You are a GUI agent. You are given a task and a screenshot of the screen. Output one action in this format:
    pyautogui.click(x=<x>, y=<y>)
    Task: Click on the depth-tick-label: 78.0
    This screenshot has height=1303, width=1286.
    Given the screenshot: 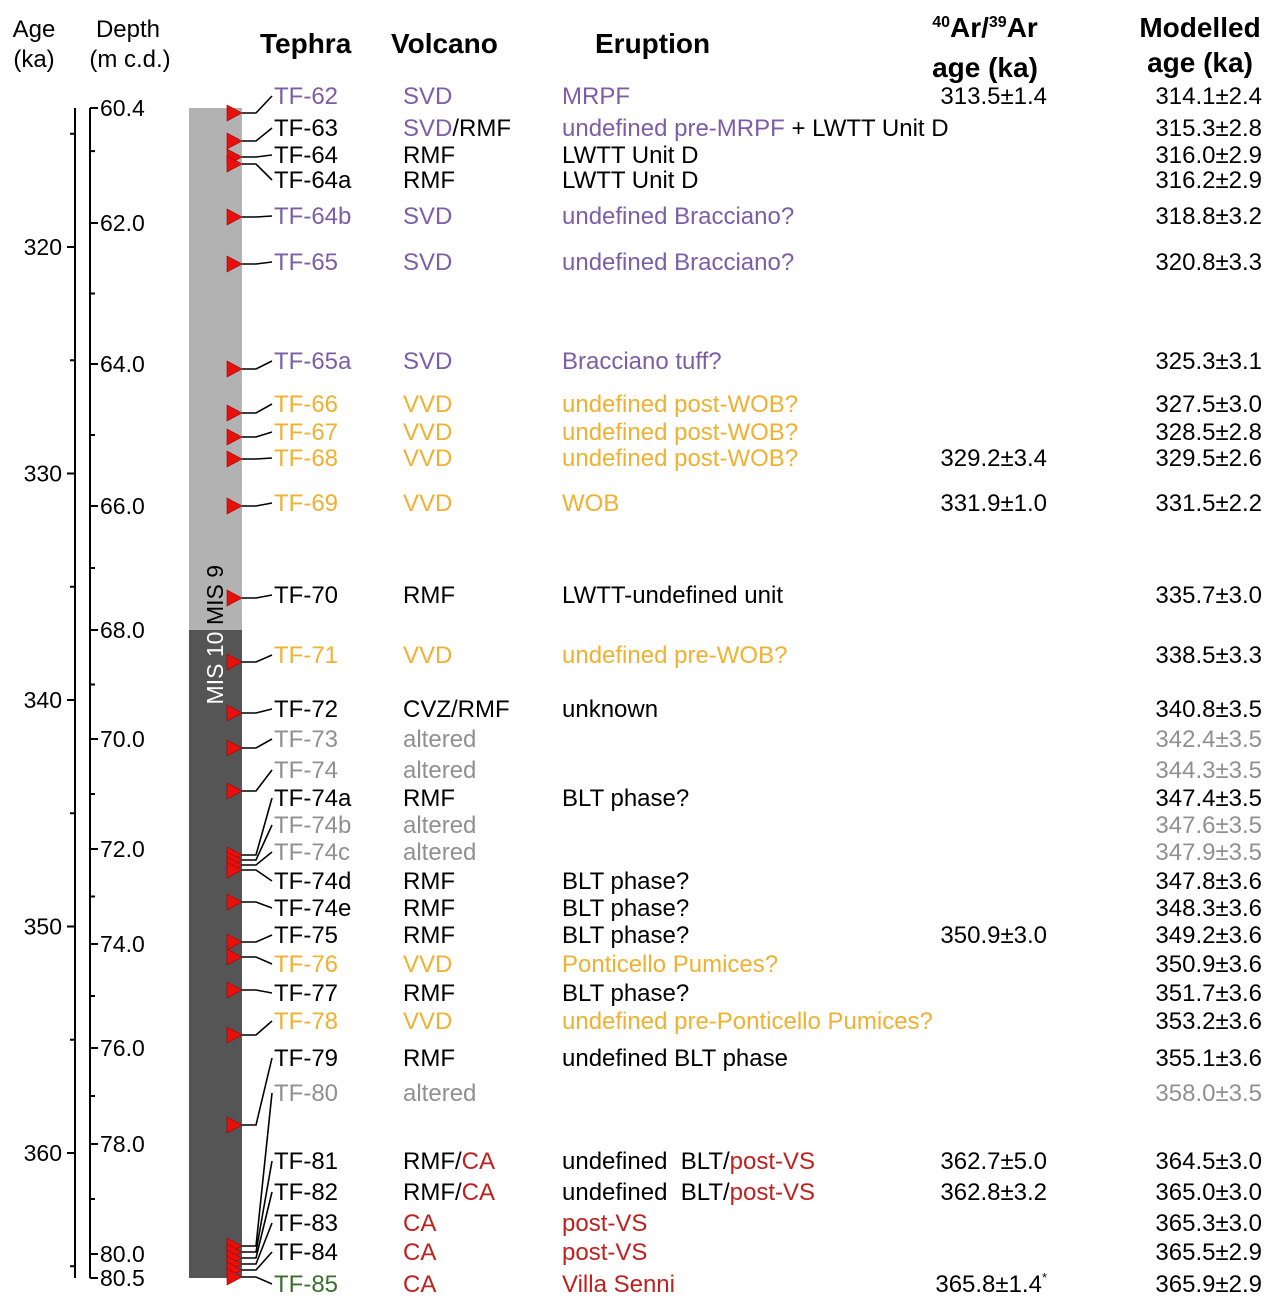 What is the action you would take?
    pyautogui.click(x=122, y=1144)
    